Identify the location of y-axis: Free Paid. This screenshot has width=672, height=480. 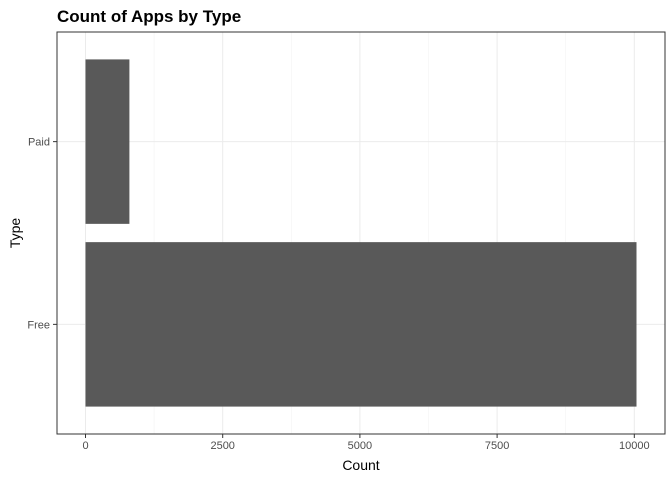
(42, 234).